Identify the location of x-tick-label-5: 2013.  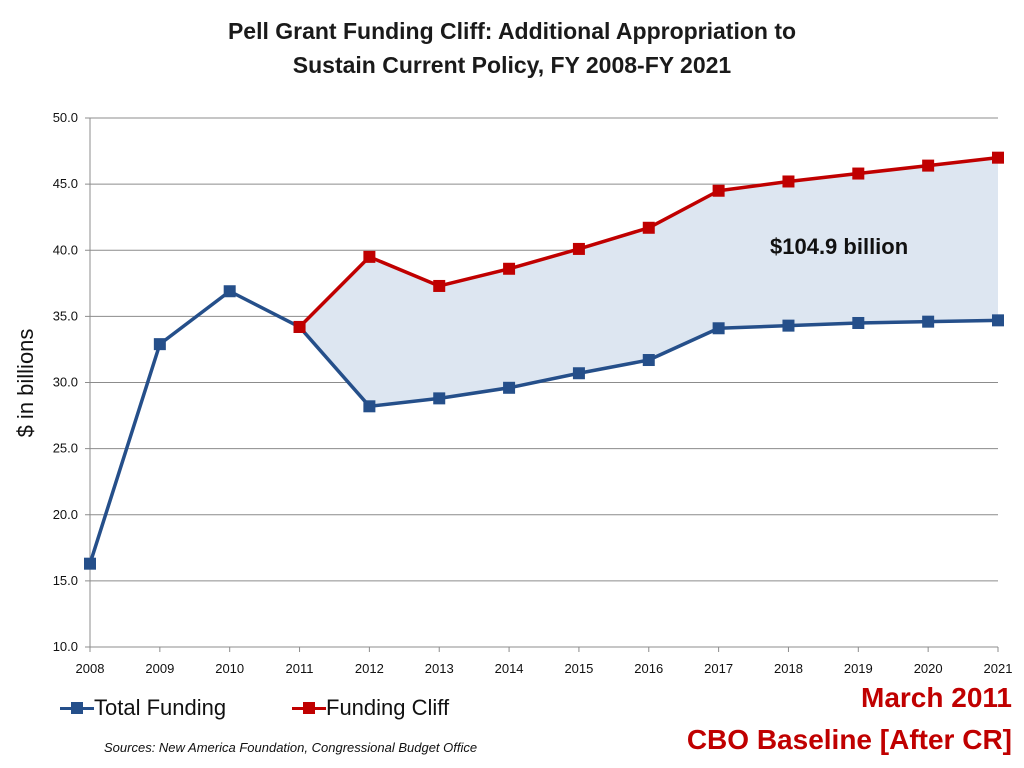
(439, 668).